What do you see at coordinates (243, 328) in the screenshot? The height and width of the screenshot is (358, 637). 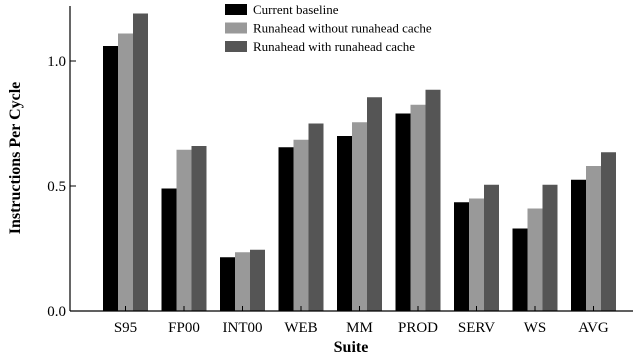 I see `x-tick-label-int00: INT00` at bounding box center [243, 328].